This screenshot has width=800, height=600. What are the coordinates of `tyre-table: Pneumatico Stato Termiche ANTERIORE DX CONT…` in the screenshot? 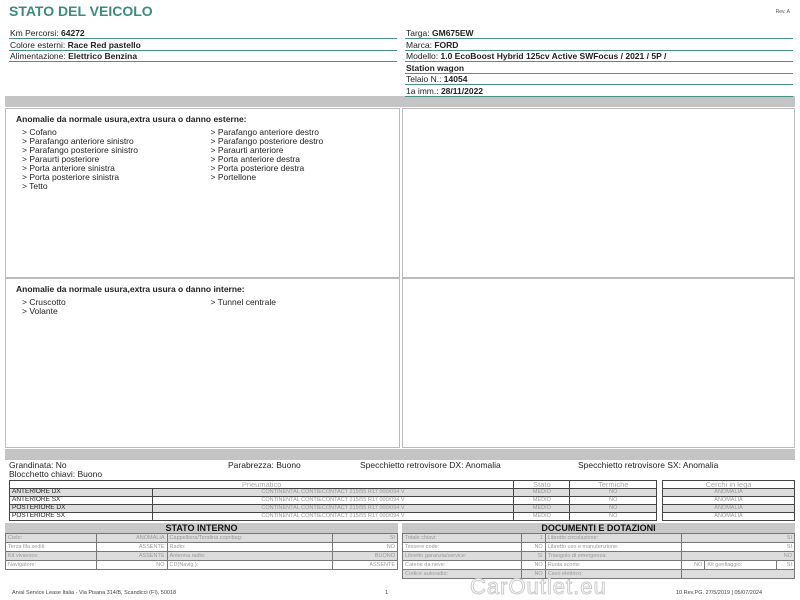 It's located at (332, 500).